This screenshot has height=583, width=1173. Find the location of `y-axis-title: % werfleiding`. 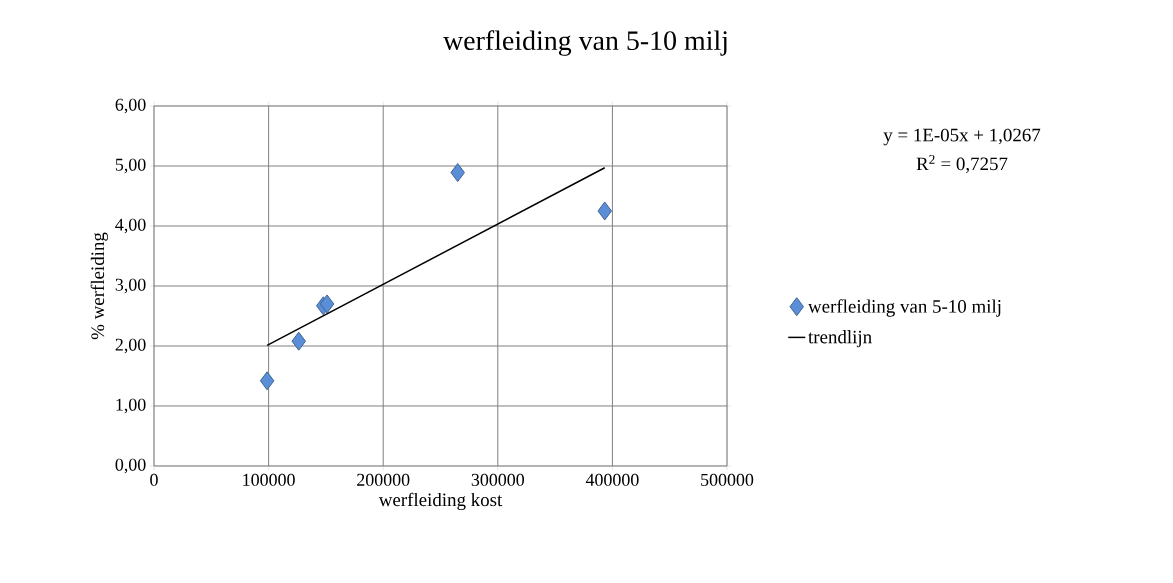

y-axis-title: % werfleiding is located at coordinates (99, 286).